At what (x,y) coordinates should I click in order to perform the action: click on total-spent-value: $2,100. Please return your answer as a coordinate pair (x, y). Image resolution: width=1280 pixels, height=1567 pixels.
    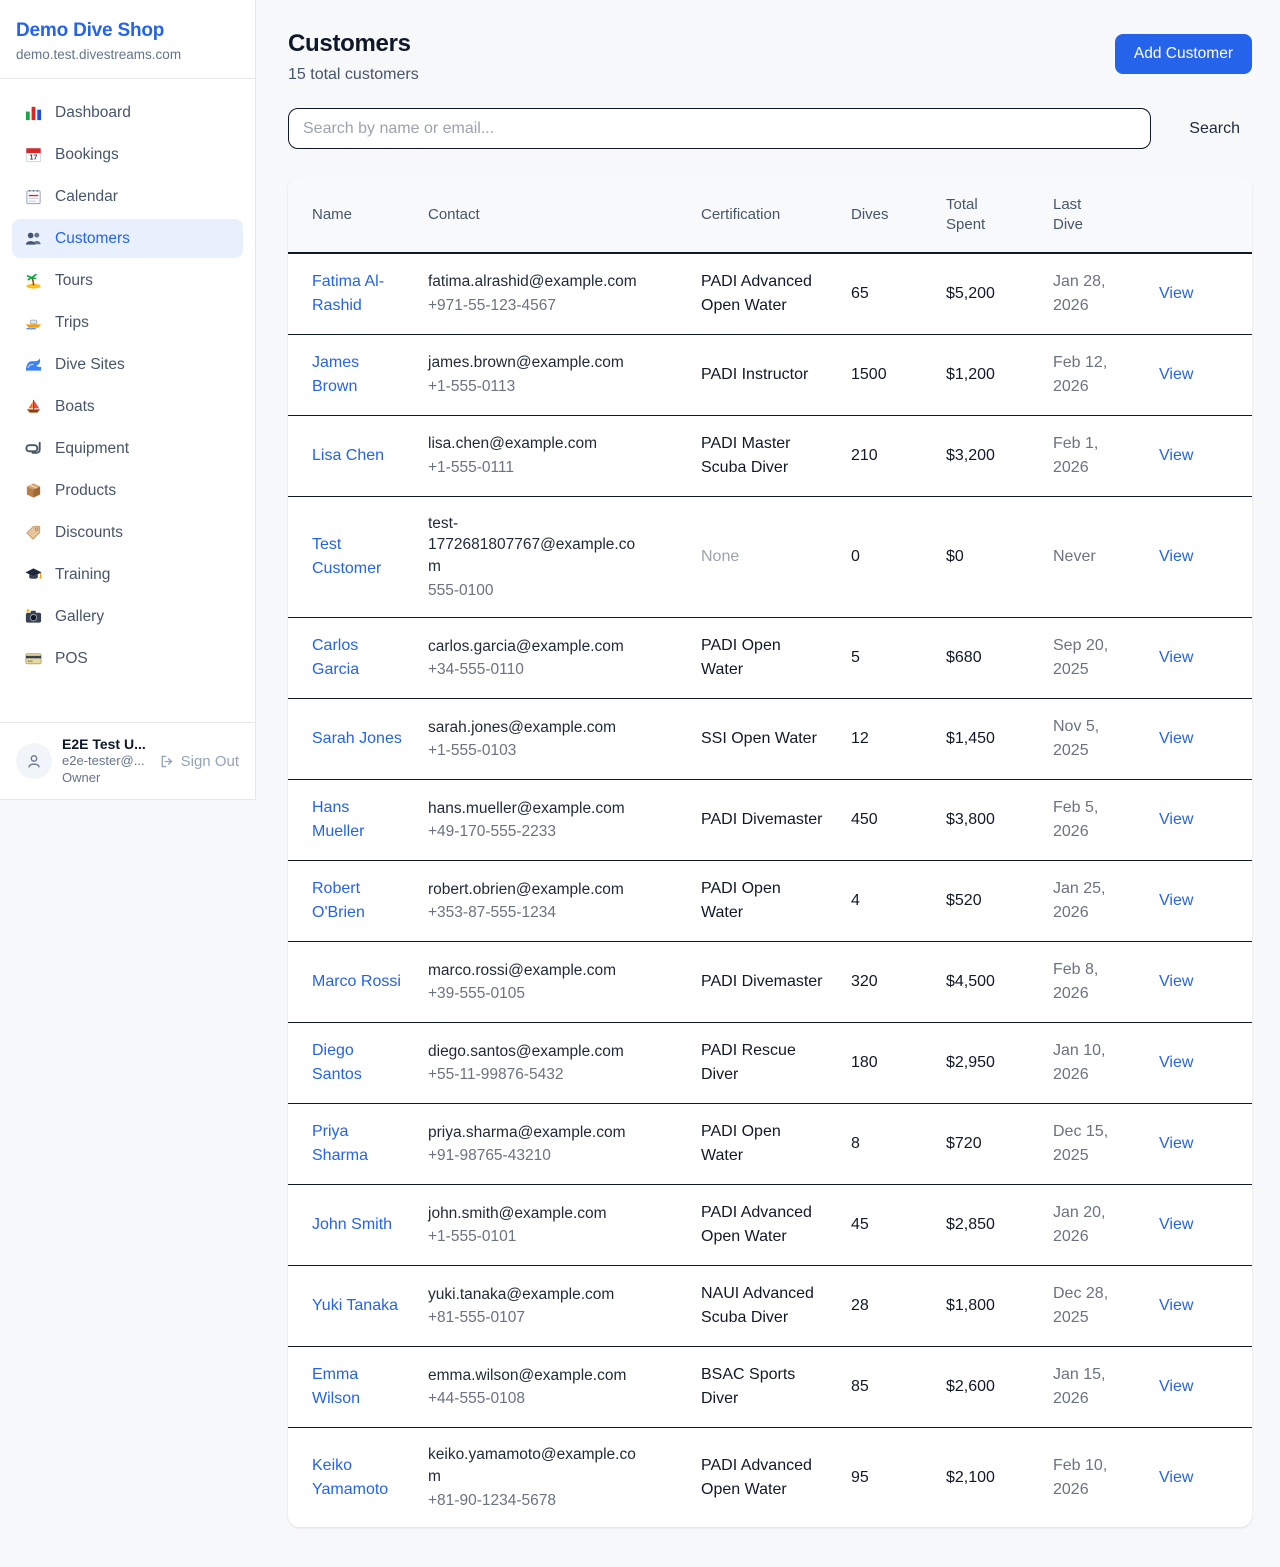
    Looking at the image, I should click on (970, 1477).